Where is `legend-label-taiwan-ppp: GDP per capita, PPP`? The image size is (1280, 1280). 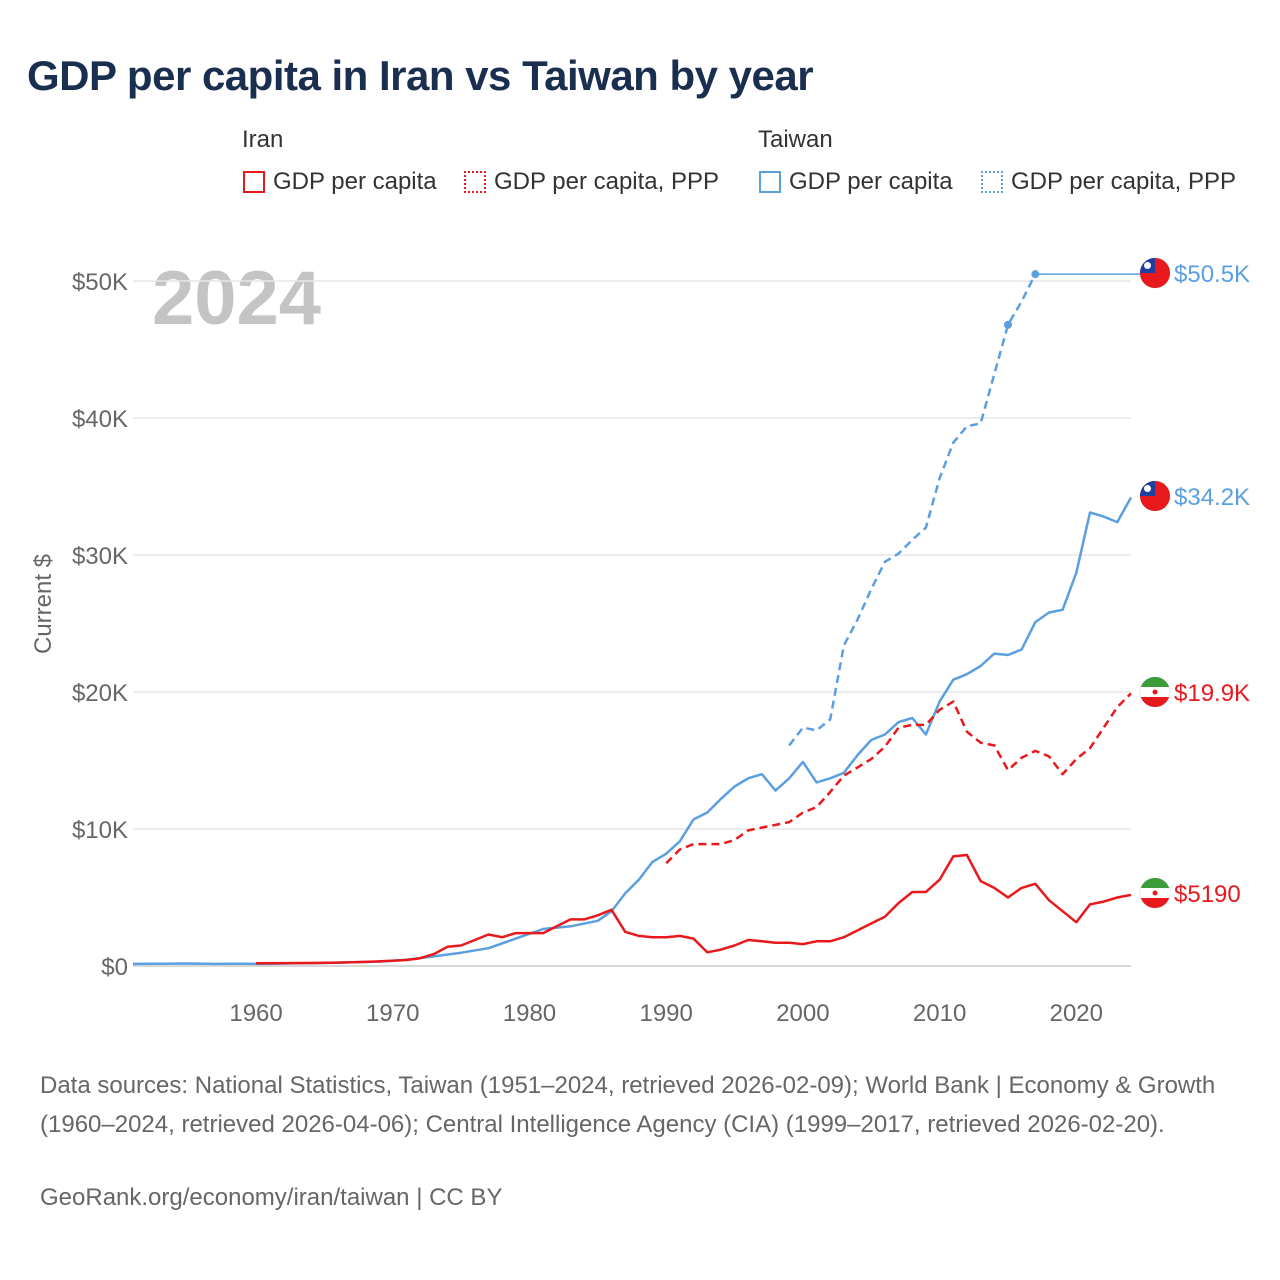
legend-label-taiwan-ppp: GDP per capita, PPP is located at coordinates (1123, 181).